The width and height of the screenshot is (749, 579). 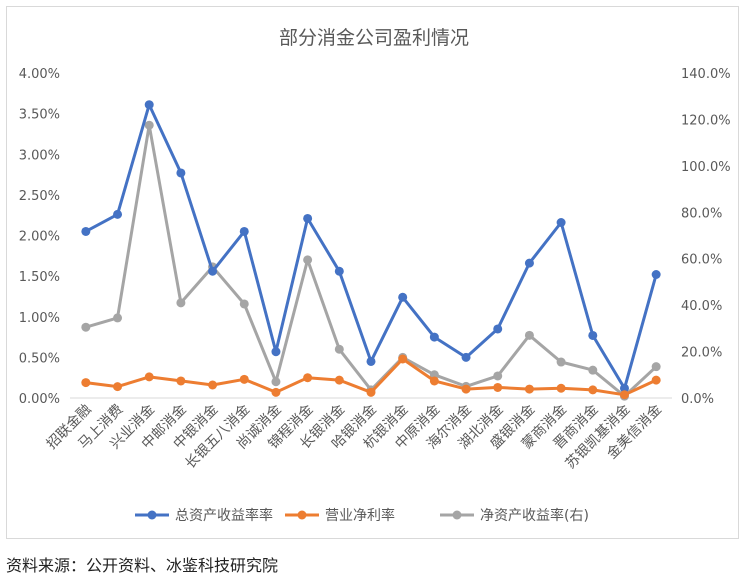 What do you see at coordinates (39, 277) in the screenshot?
I see `y-left-tick-label: 1.50%` at bounding box center [39, 277].